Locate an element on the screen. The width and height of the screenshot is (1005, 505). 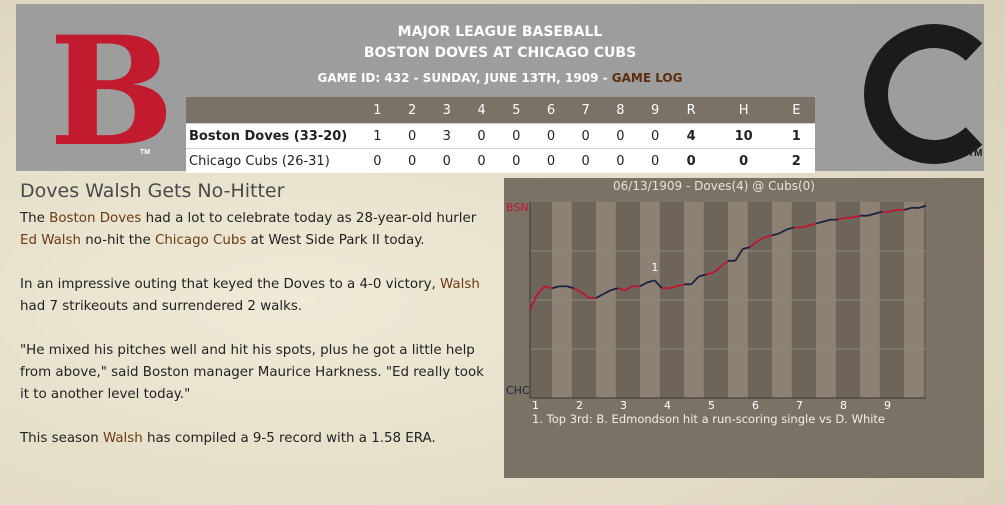
text: The is located at coordinates (35, 218).